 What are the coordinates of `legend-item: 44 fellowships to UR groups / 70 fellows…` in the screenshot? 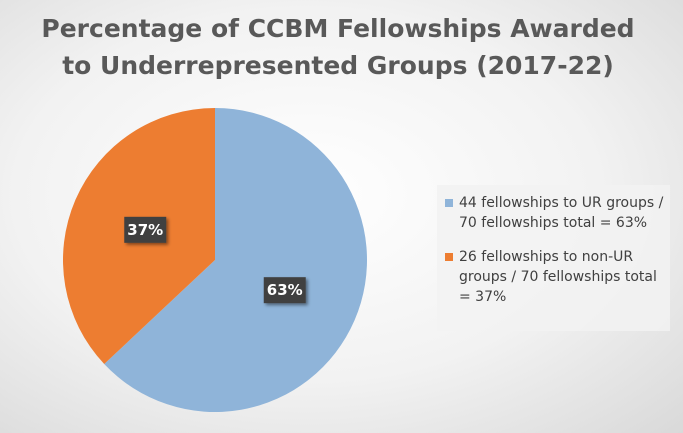 It's located at (554, 213).